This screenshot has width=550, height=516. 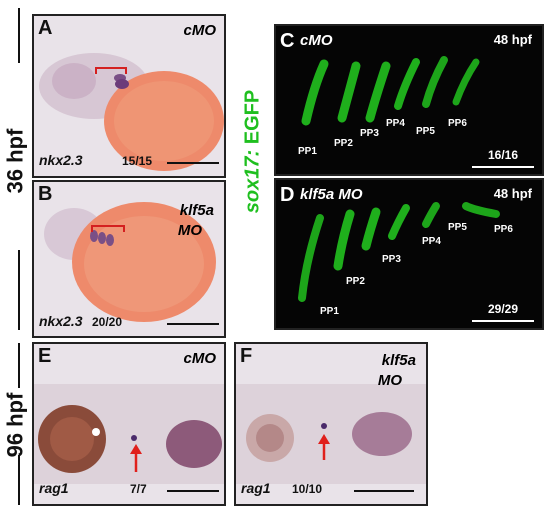 What do you see at coordinates (503, 229) in the screenshot?
I see `arch-label-d: PP6` at bounding box center [503, 229].